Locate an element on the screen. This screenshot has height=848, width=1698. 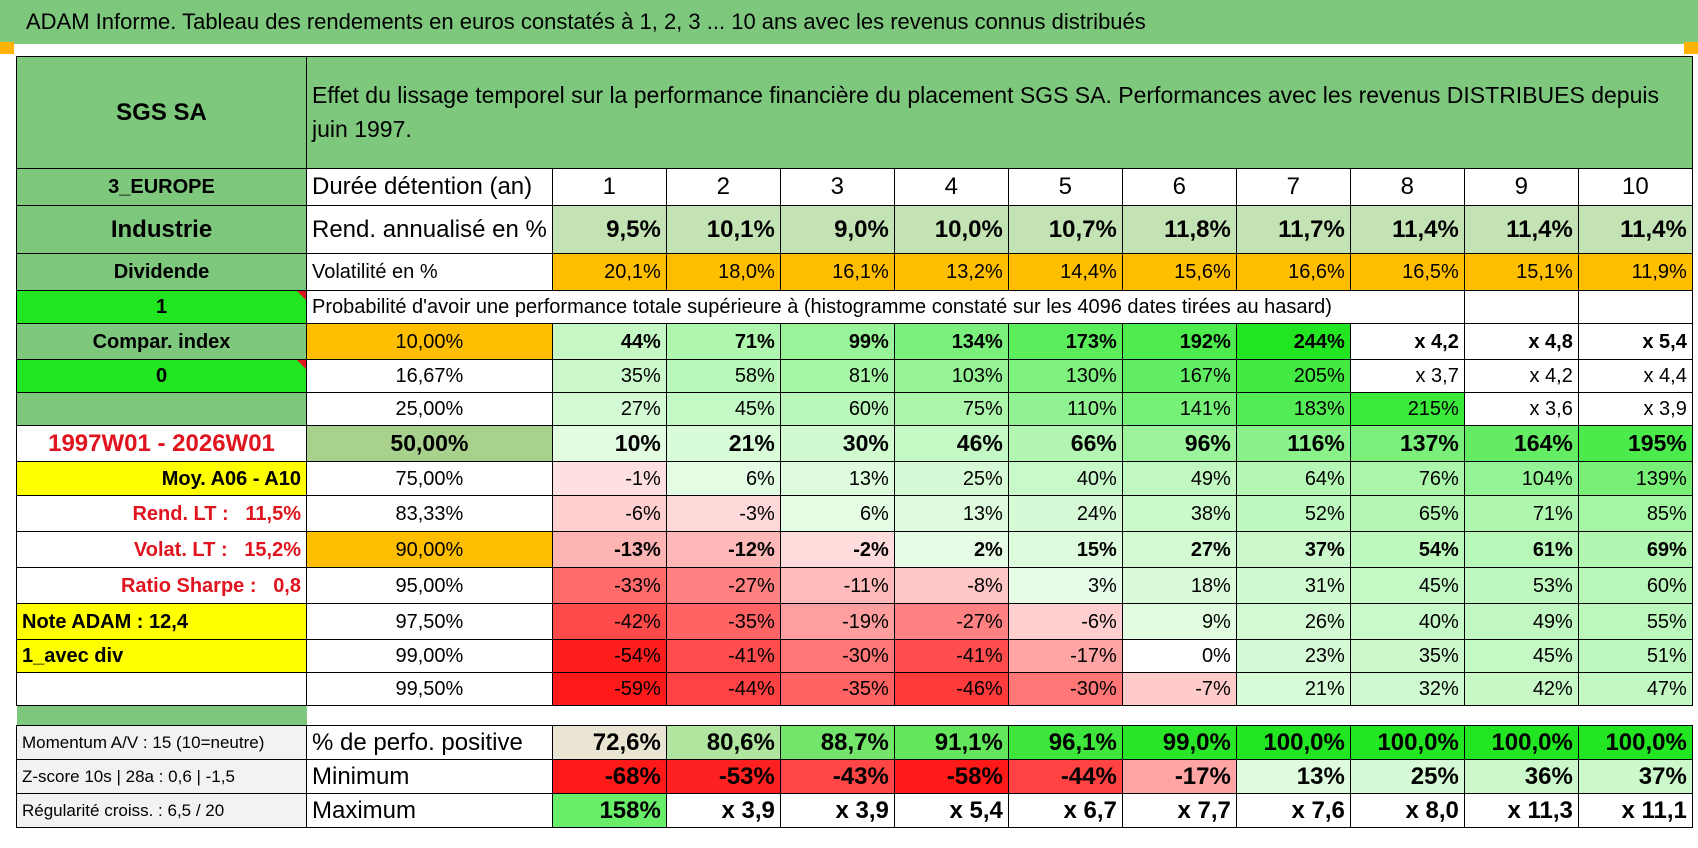
performance-cell: 104% is located at coordinates (1521, 478).